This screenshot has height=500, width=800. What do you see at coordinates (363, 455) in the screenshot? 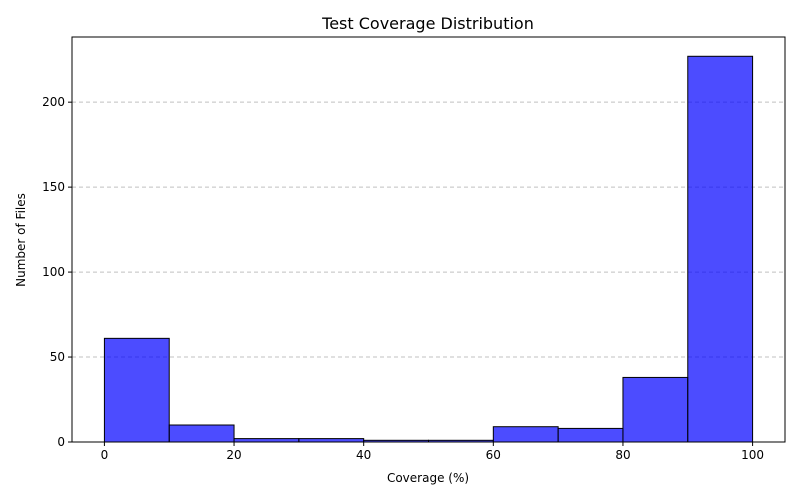
I see `x-tick-label: 40` at bounding box center [363, 455].